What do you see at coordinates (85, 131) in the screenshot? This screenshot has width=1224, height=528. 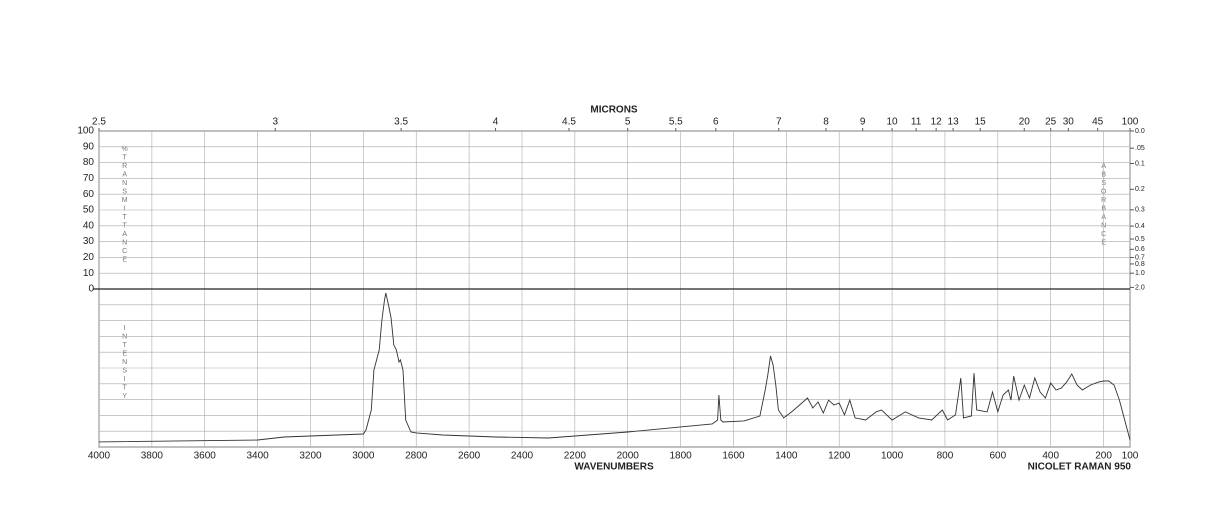 I see `y-tick-label: 100` at bounding box center [85, 131].